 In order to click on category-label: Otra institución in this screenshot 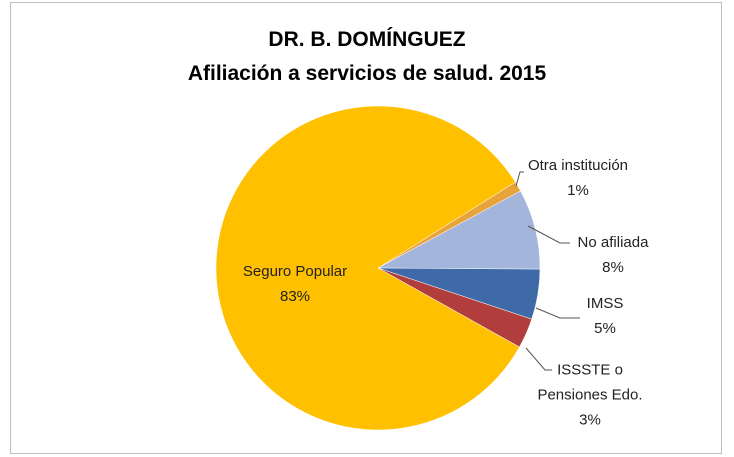, I will do `click(578, 165)`.